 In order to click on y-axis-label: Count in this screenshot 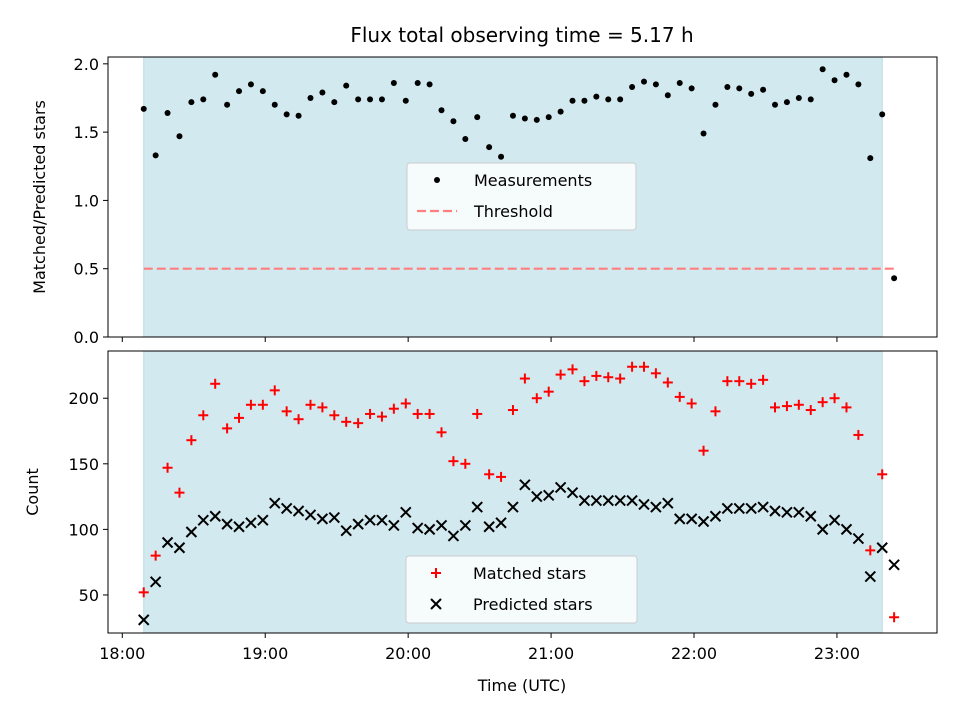, I will do `click(32, 492)`.